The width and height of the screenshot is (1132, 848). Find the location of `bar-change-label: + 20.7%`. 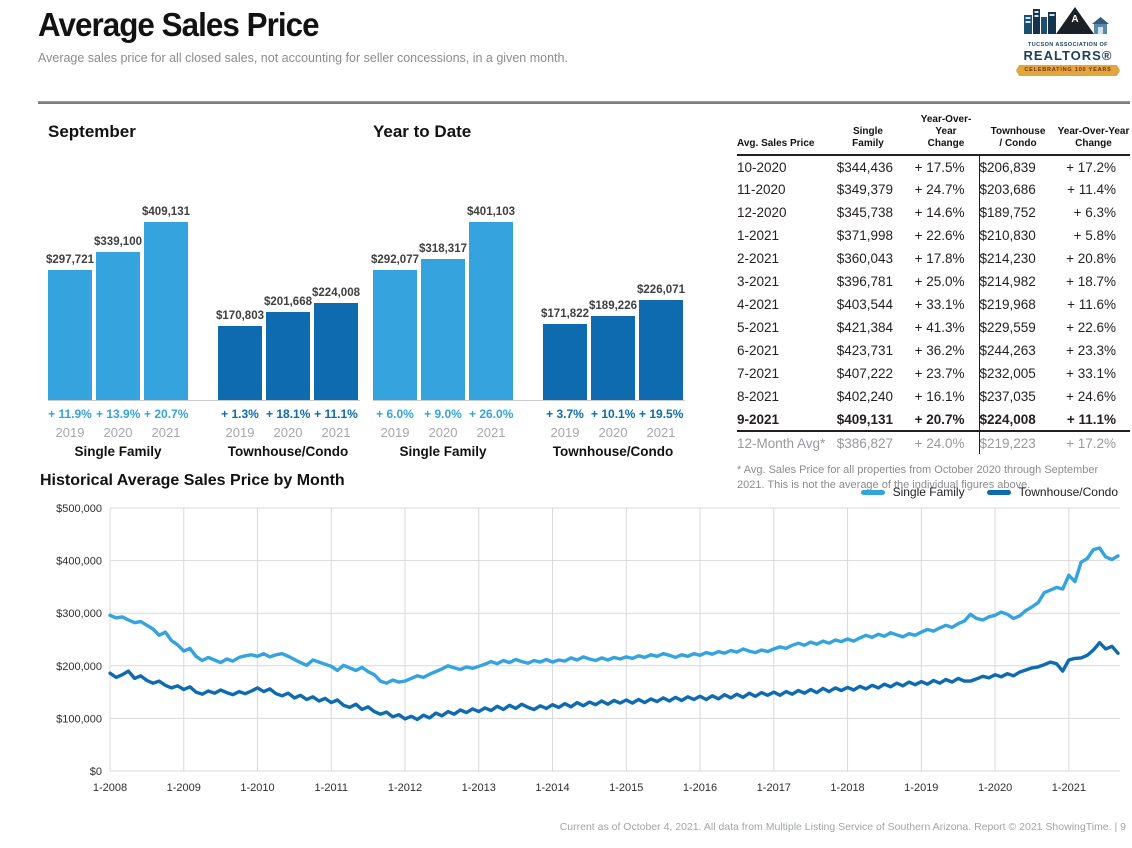

bar-change-label: + 20.7% is located at coordinates (166, 414).